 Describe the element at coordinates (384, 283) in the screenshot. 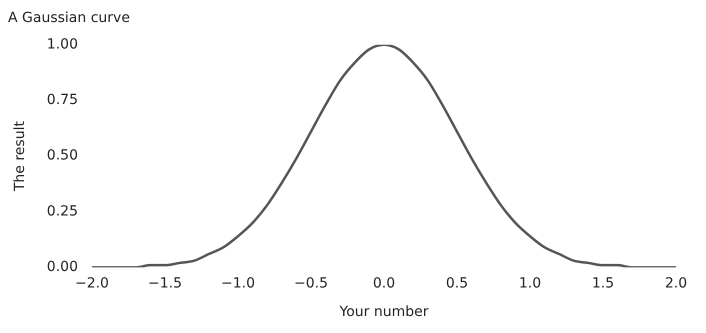

I see `x-tick-label: 0.0` at that location.